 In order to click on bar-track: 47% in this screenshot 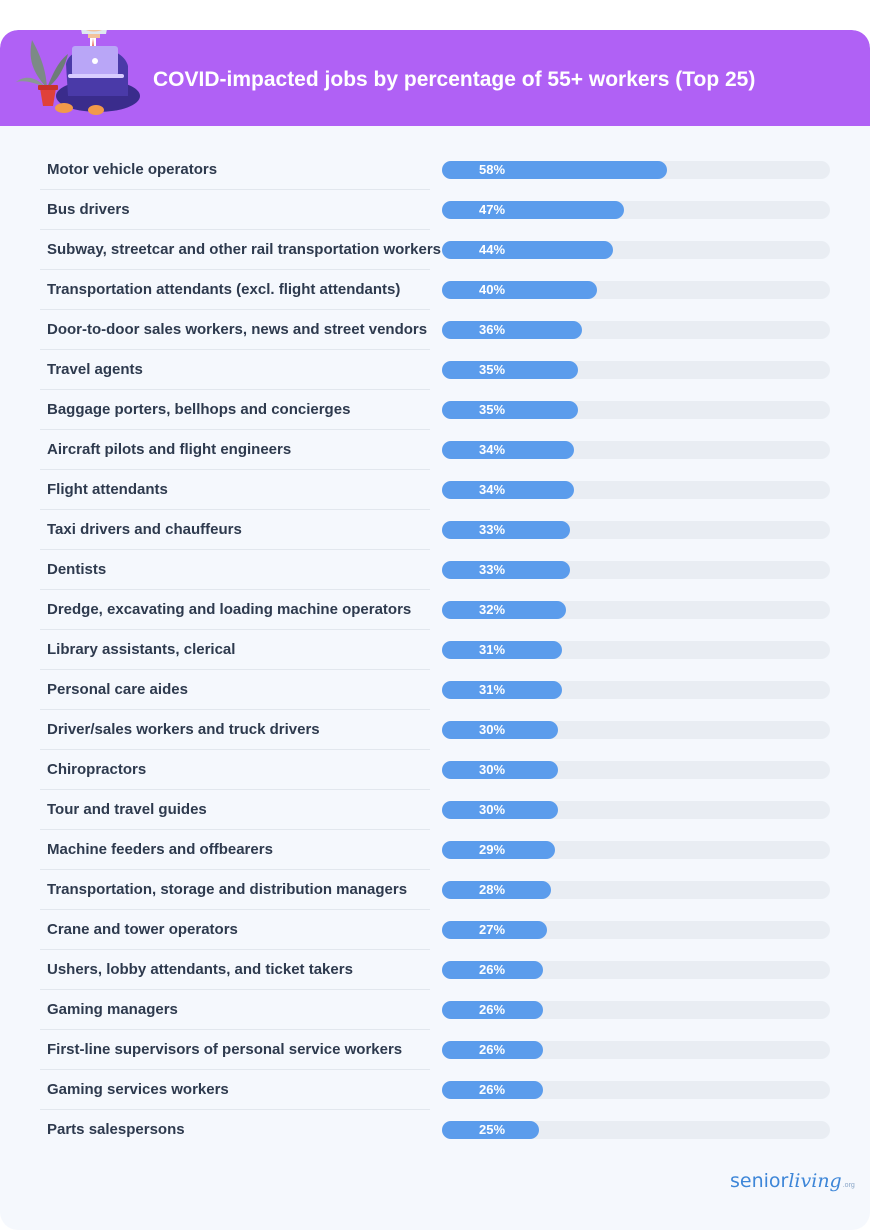, I will do `click(636, 210)`.